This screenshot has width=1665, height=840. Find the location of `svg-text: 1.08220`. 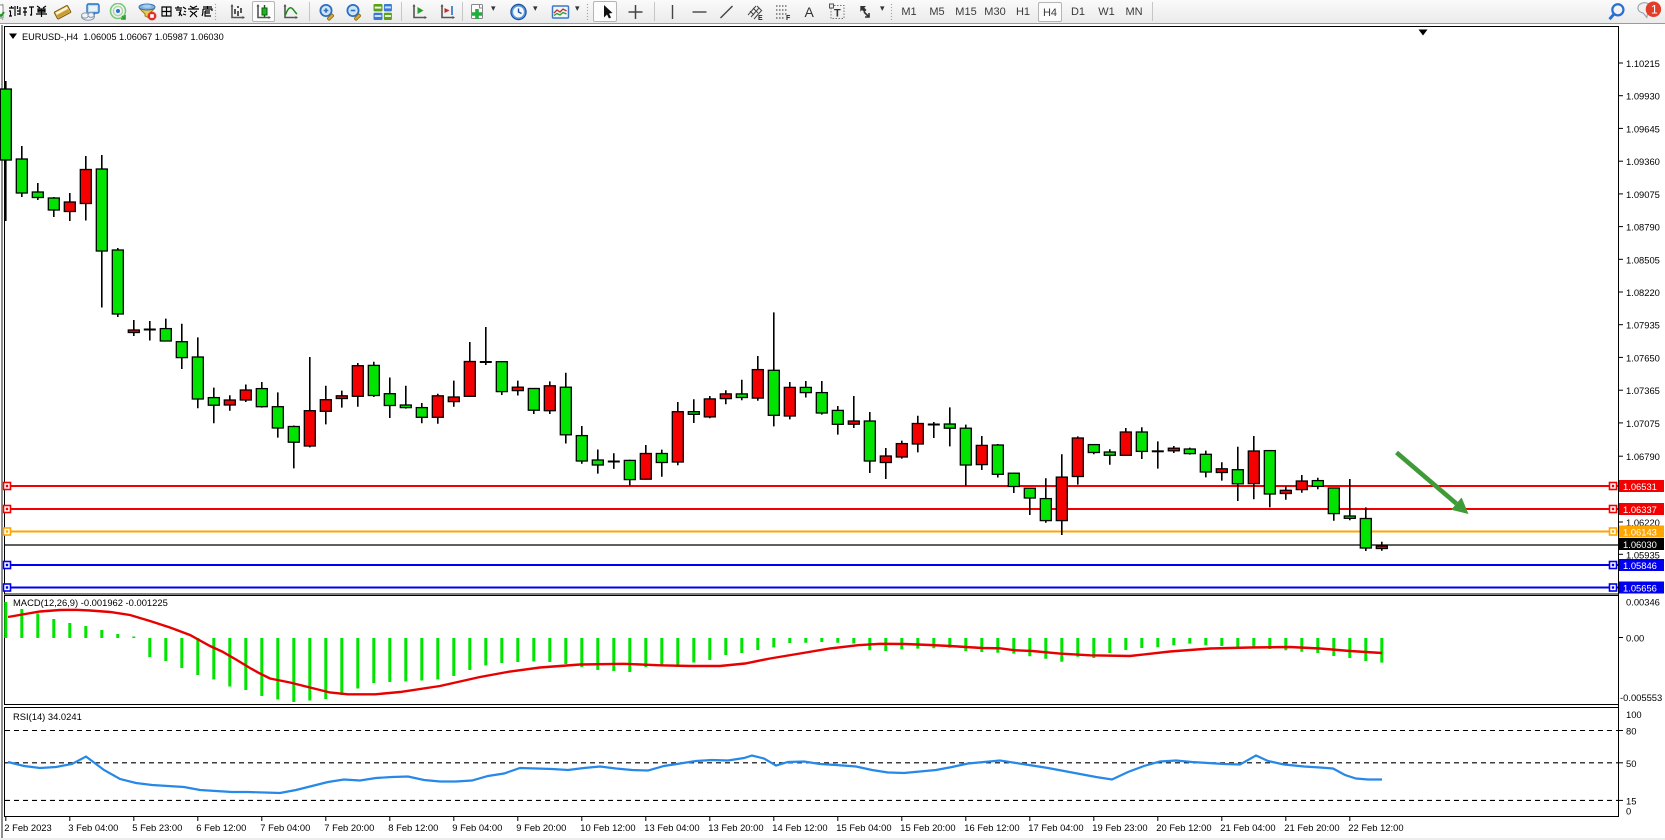

svg-text: 1.08220 is located at coordinates (1643, 292).